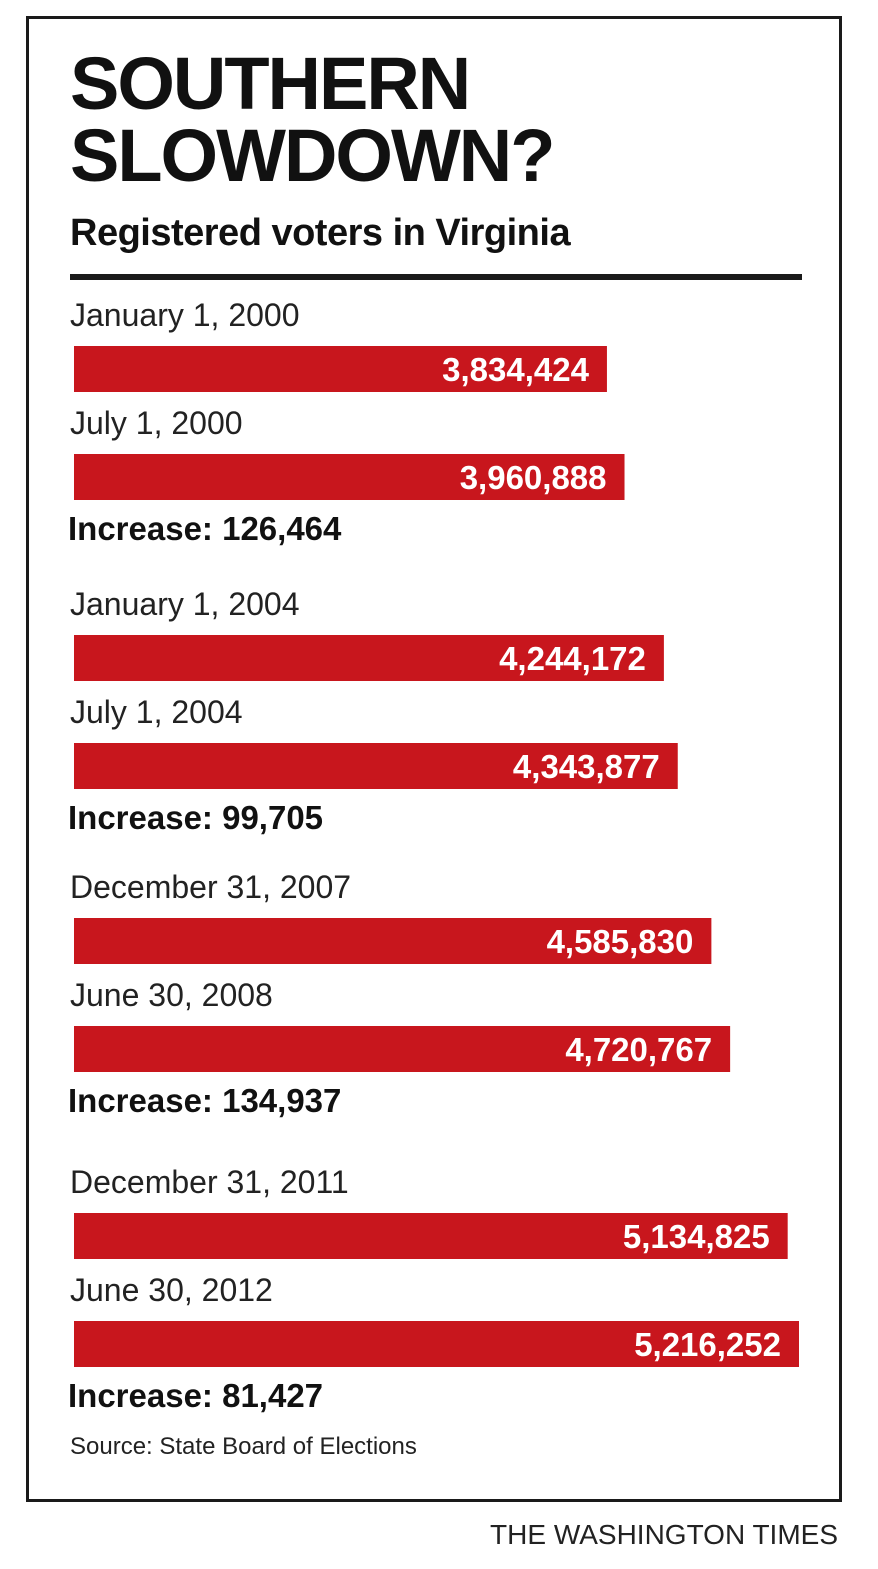 The height and width of the screenshot is (1569, 878). I want to click on date-label: December 31, 2011, so click(209, 1182).